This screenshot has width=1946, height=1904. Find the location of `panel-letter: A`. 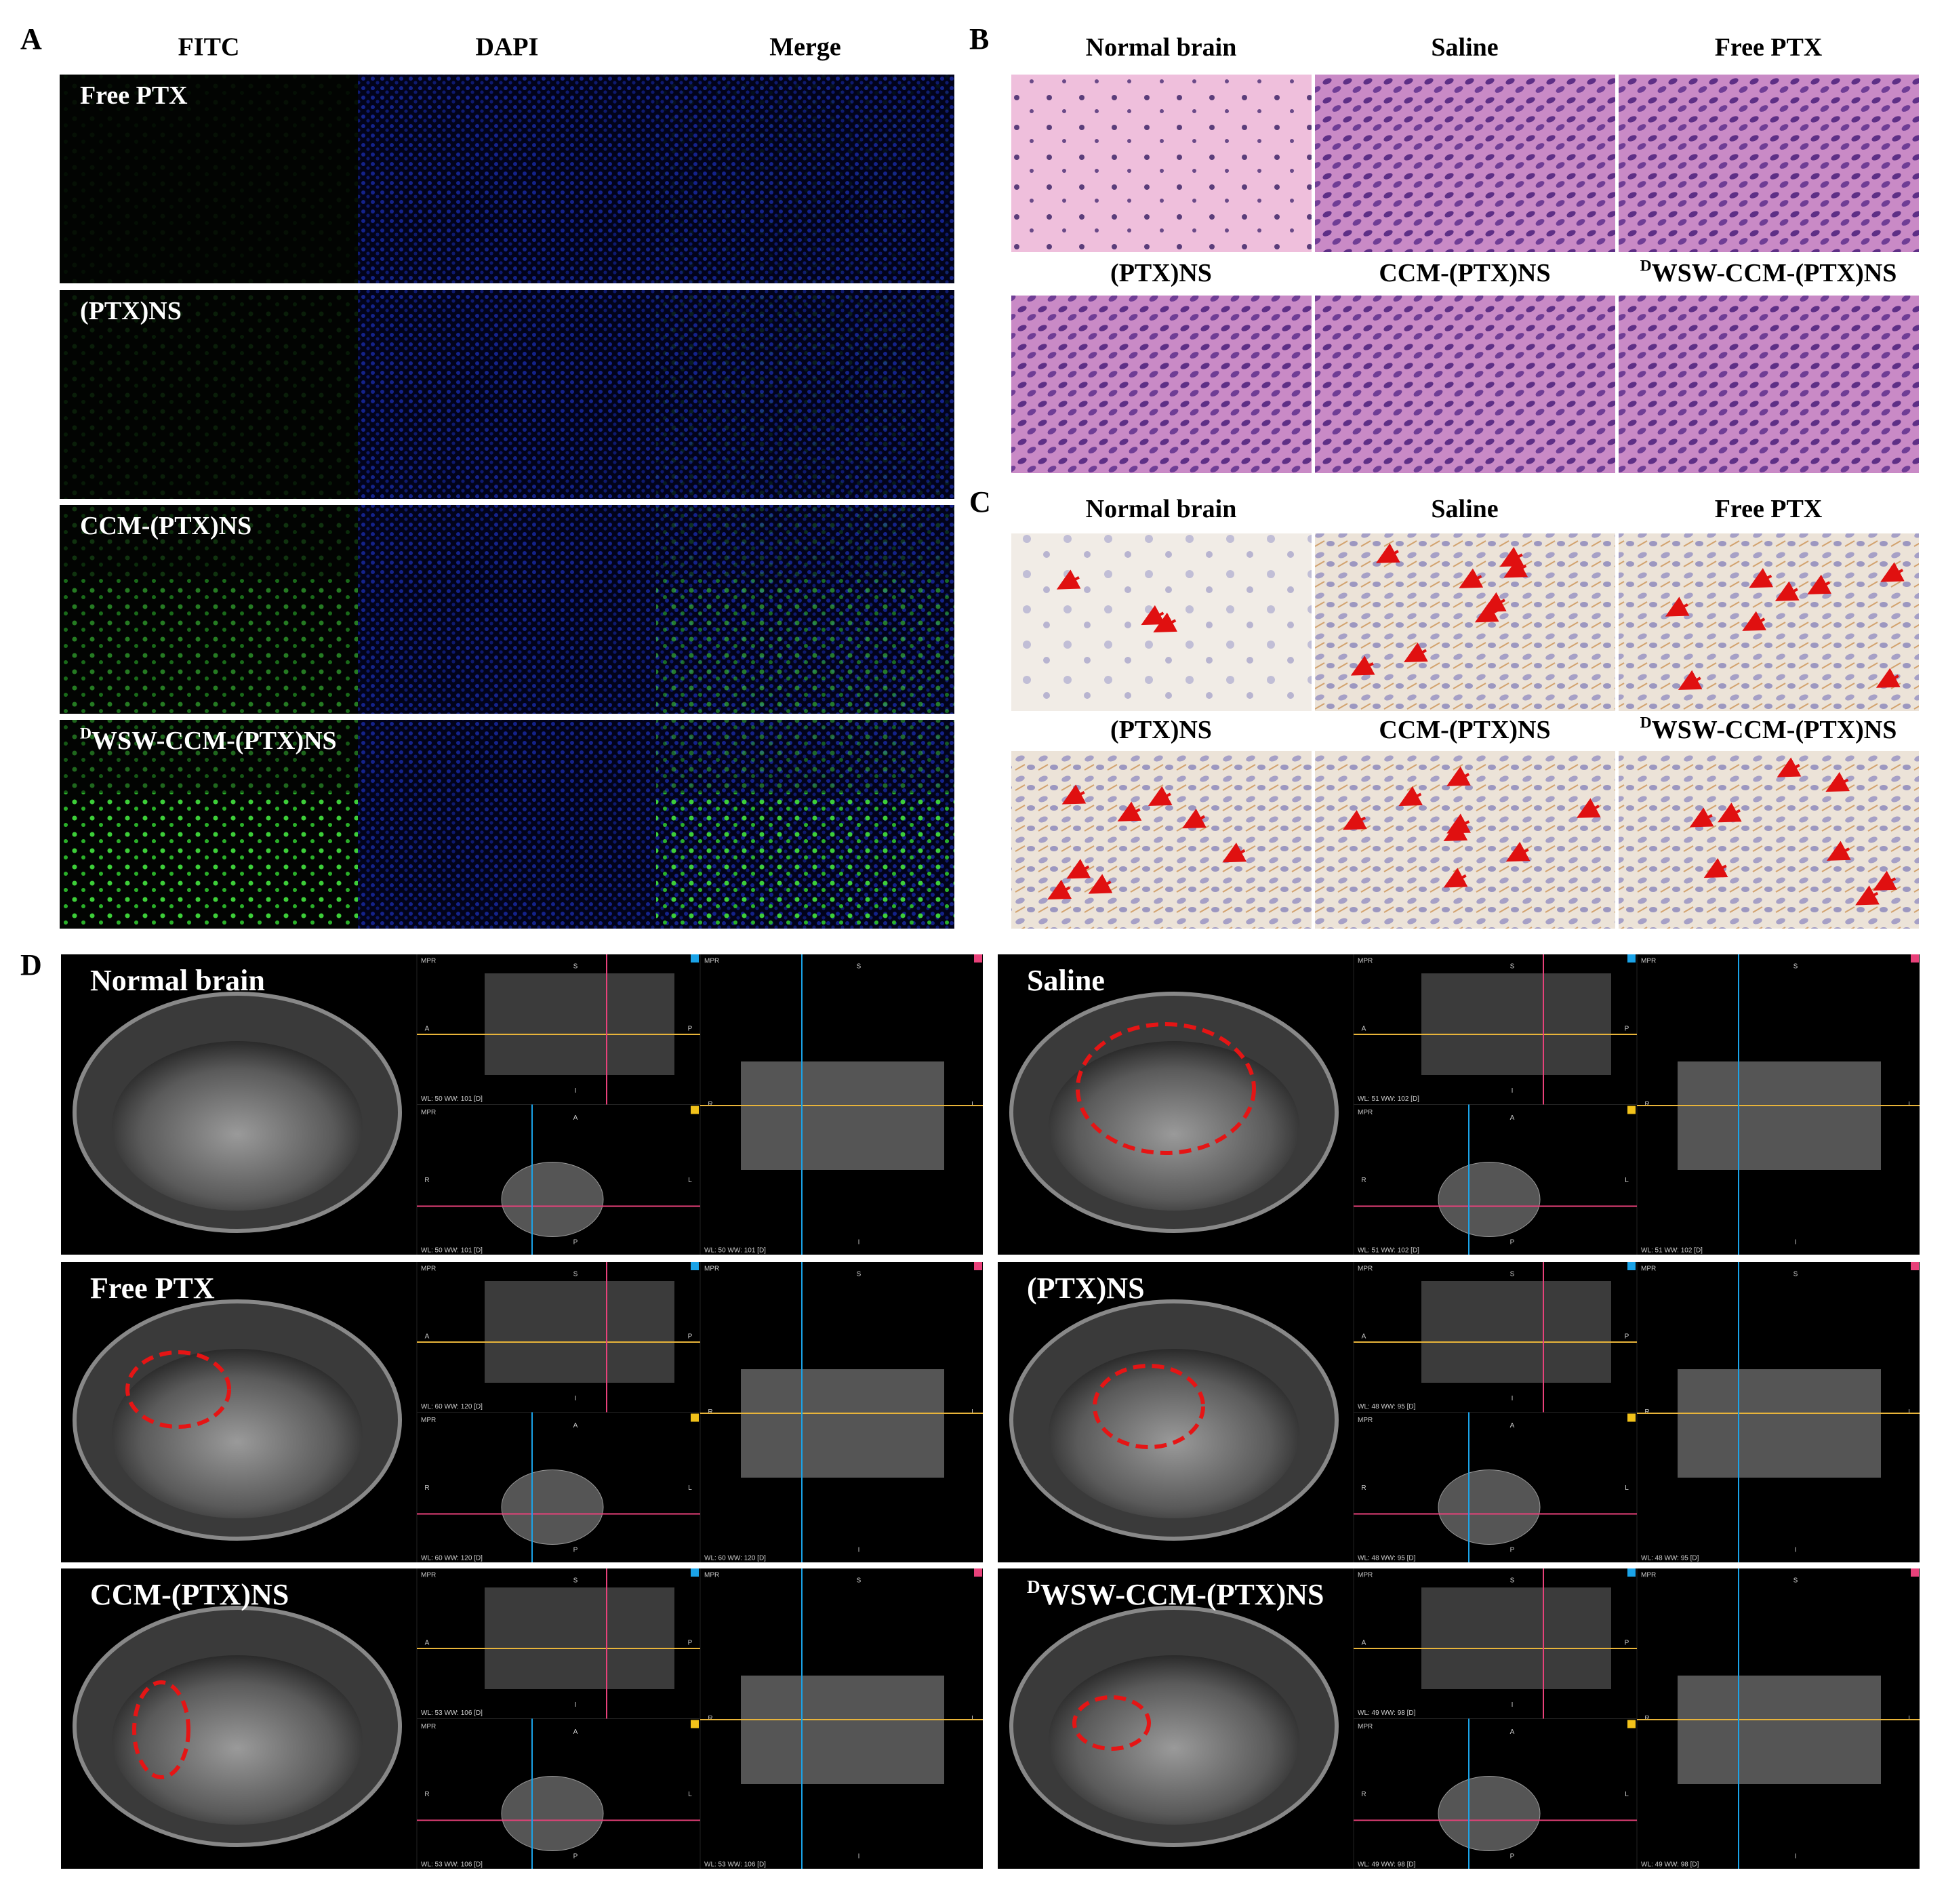

panel-letter: A is located at coordinates (31, 39).